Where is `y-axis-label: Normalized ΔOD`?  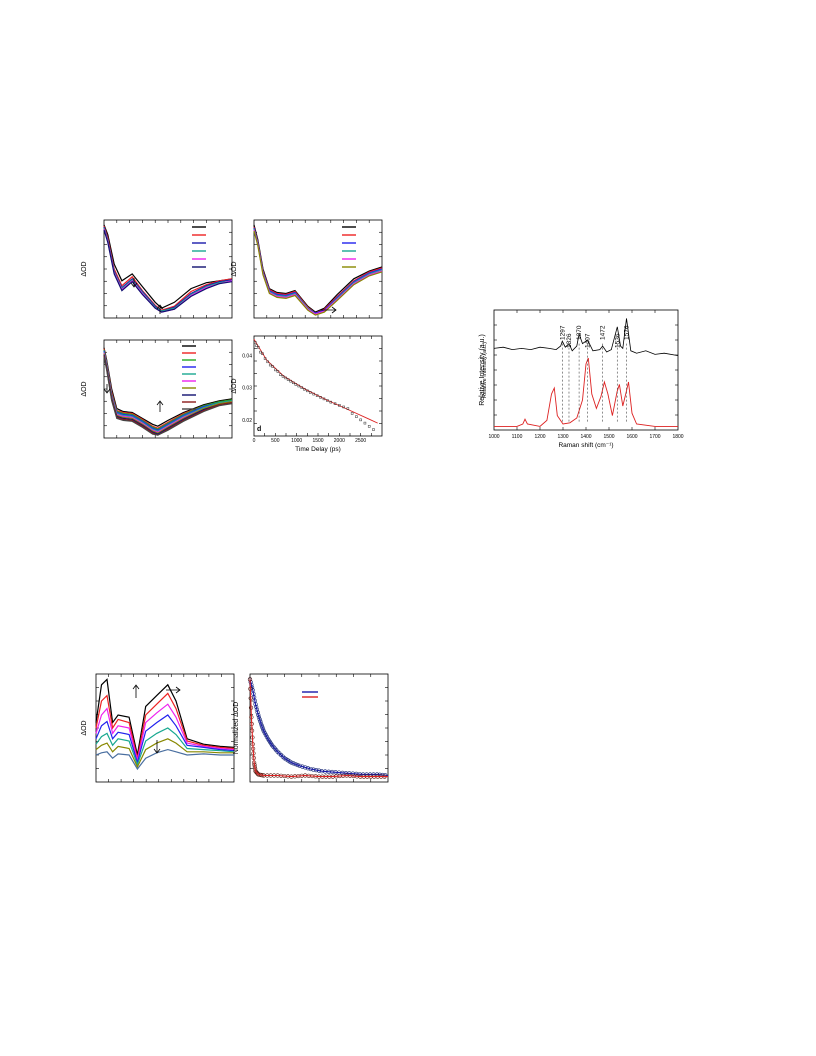
y-axis-label: Normalized ΔOD is located at coordinates (236, 728).